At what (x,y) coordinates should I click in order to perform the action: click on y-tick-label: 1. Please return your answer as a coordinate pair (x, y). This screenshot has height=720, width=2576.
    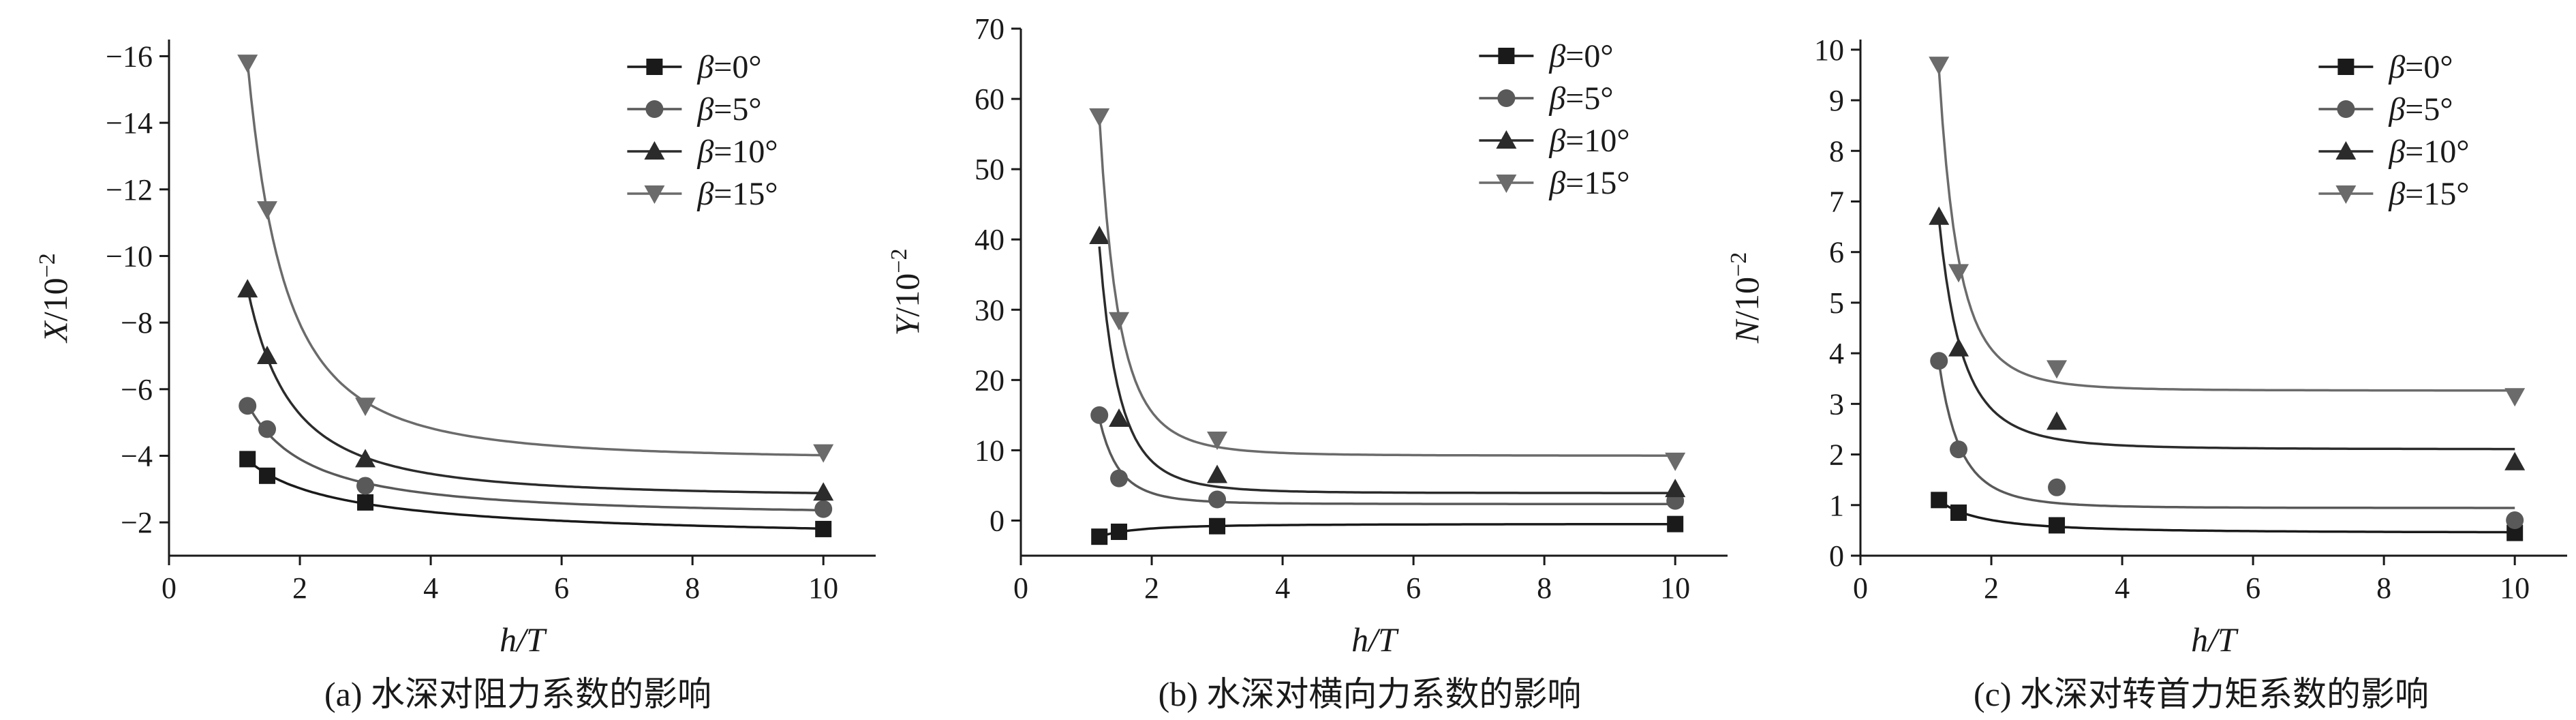
    Looking at the image, I should click on (1837, 505).